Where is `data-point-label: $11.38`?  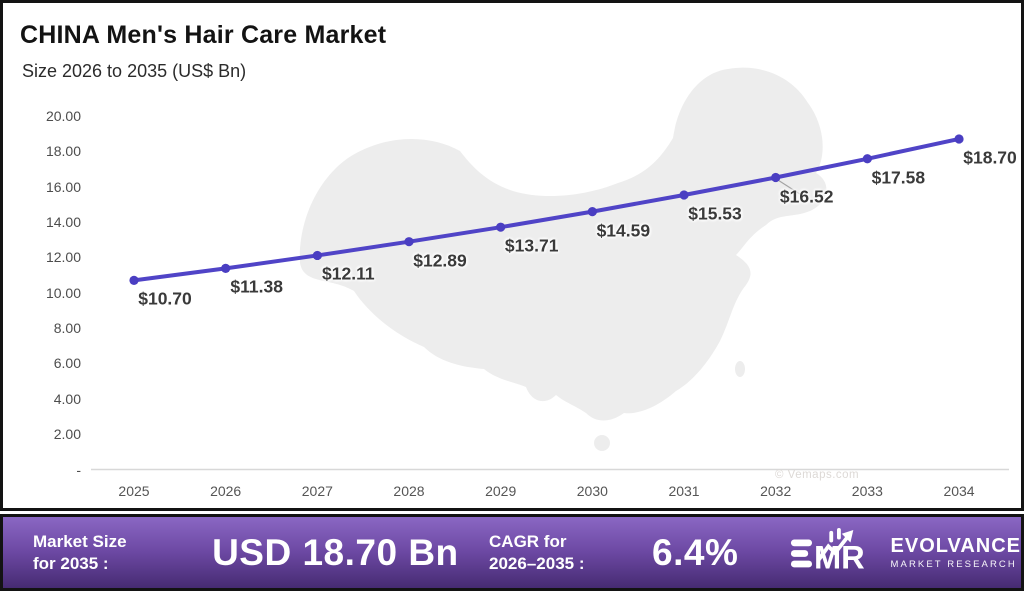
data-point-label: $11.38 is located at coordinates (256, 286).